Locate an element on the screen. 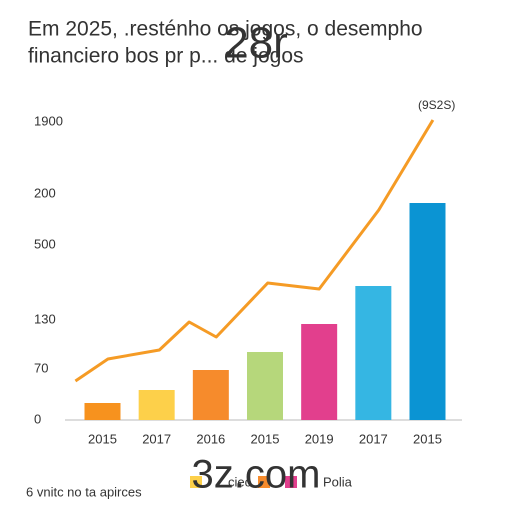 The image size is (512, 512). chart-title: financiero bos pr p... de jogos is located at coordinates (166, 56).